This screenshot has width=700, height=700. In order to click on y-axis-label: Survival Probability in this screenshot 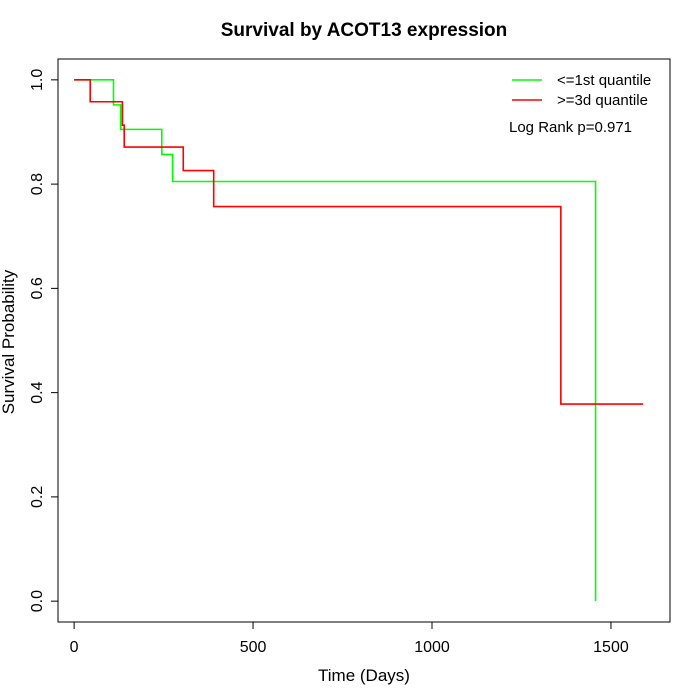, I will do `click(9, 341)`.